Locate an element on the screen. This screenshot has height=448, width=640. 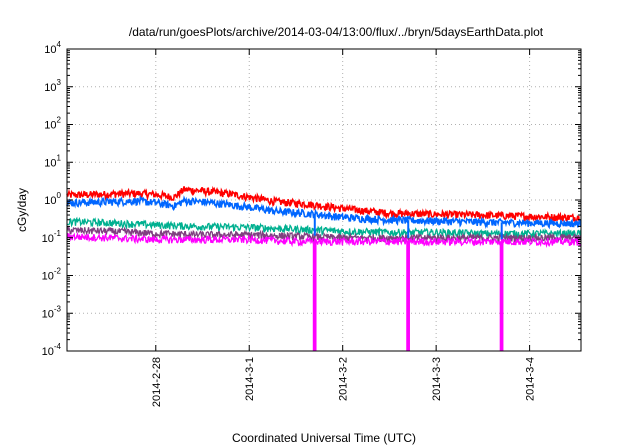
y-tick-label: 10⁴ is located at coordinates (52, 48).